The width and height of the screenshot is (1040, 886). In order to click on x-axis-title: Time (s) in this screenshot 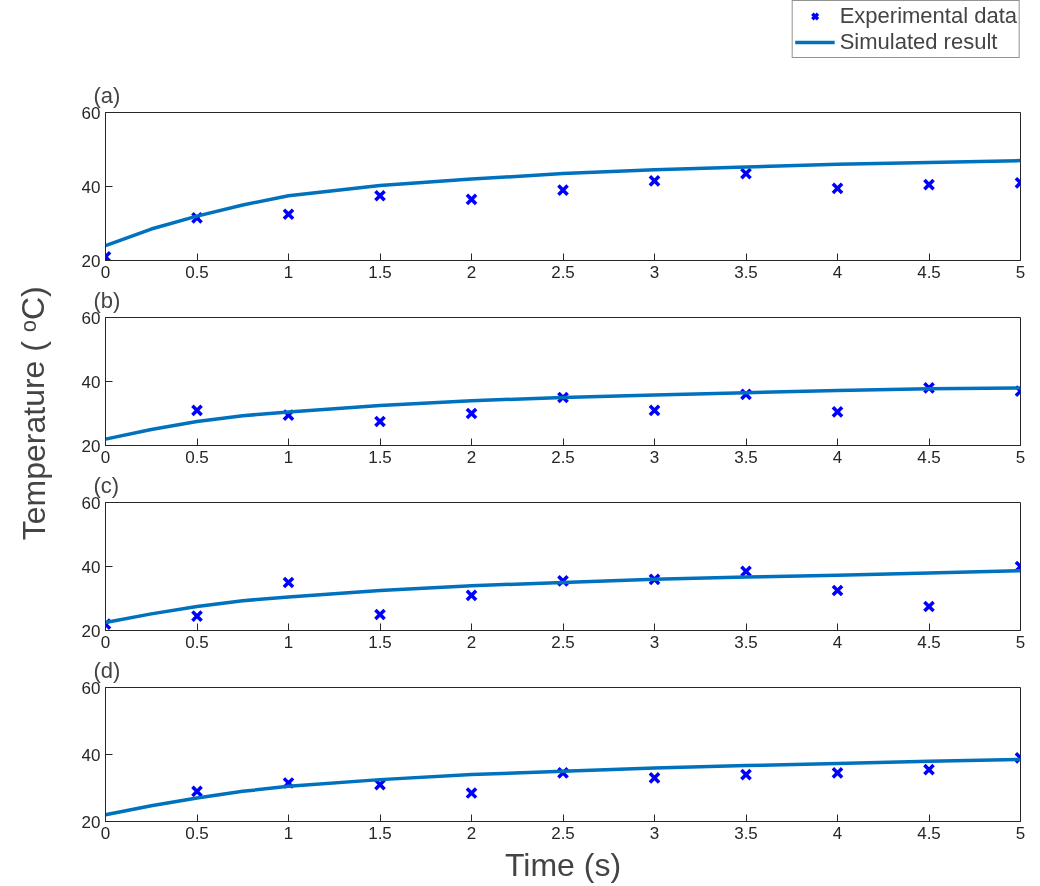, I will do `click(563, 864)`.